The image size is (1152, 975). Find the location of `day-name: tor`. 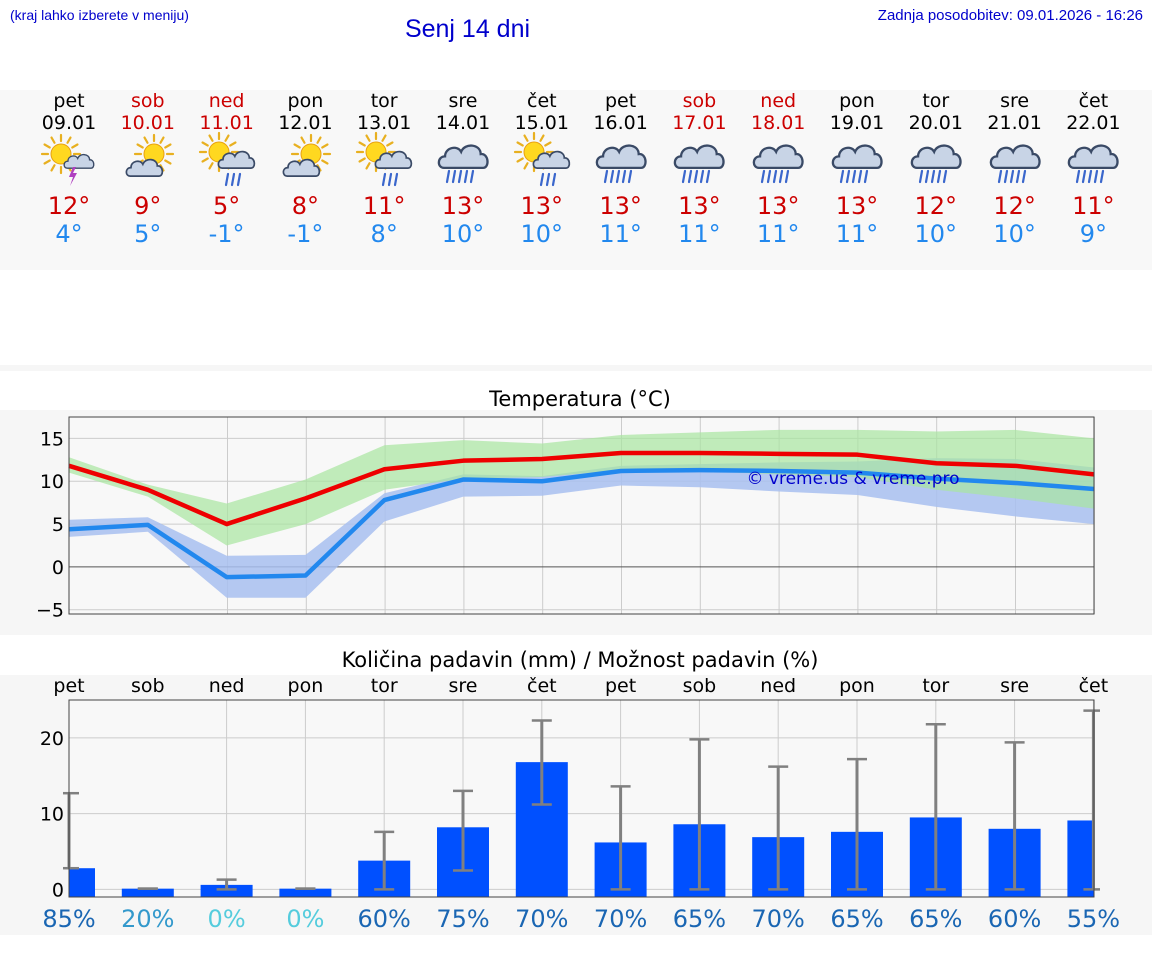

day-name: tor is located at coordinates (936, 101).